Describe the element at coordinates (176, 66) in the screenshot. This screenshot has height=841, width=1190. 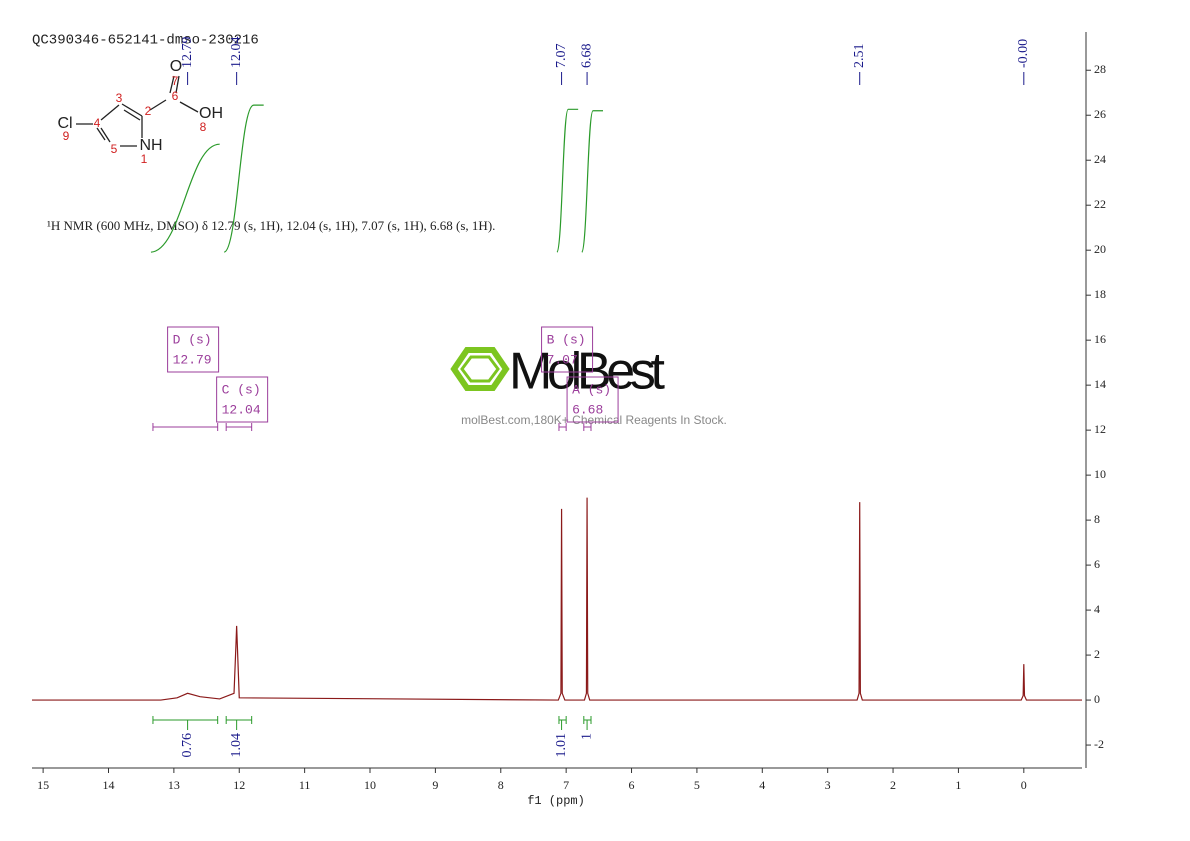
I see `atom: O` at that location.